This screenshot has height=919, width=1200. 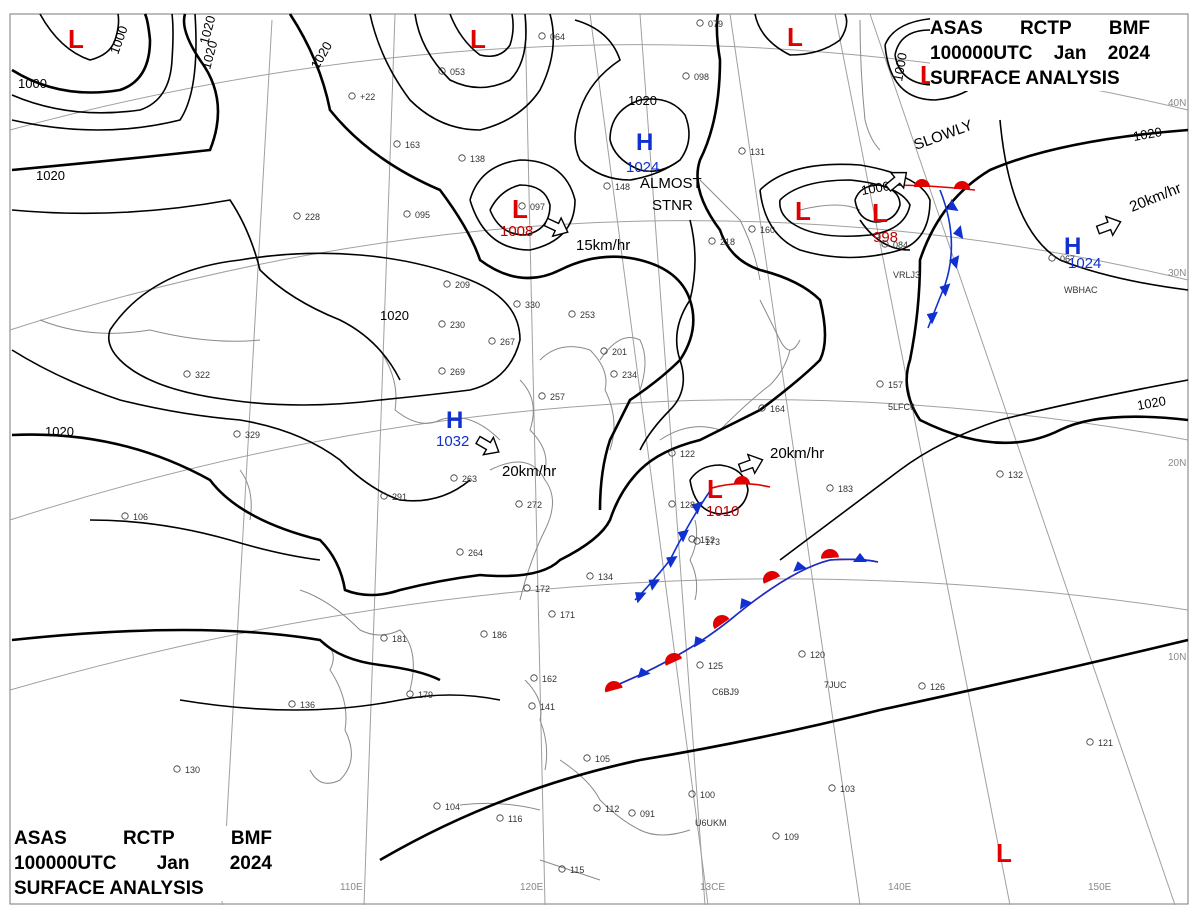 I want to click on station-value: 230, so click(x=457, y=325).